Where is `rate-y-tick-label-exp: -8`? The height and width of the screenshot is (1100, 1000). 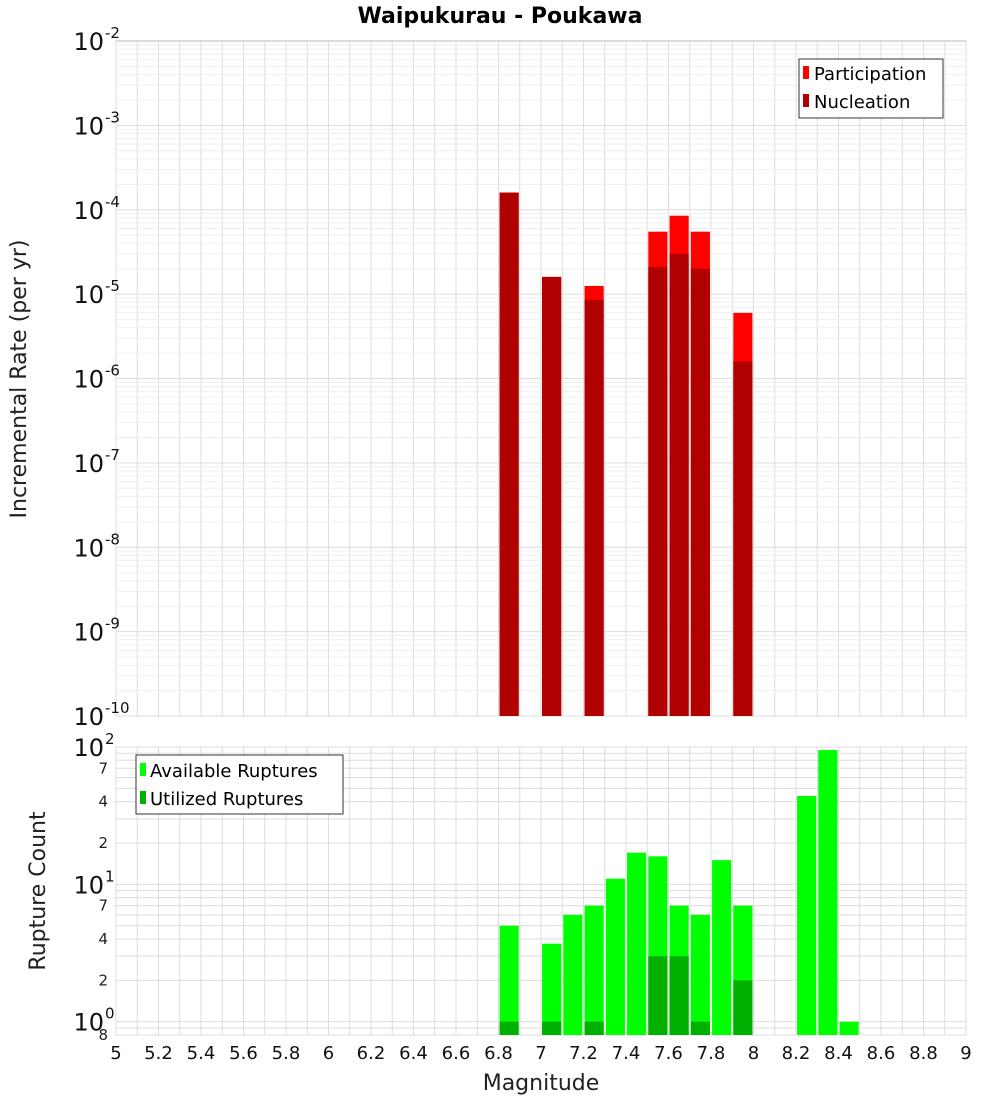
rate-y-tick-label-exp: -8 is located at coordinates (112, 539).